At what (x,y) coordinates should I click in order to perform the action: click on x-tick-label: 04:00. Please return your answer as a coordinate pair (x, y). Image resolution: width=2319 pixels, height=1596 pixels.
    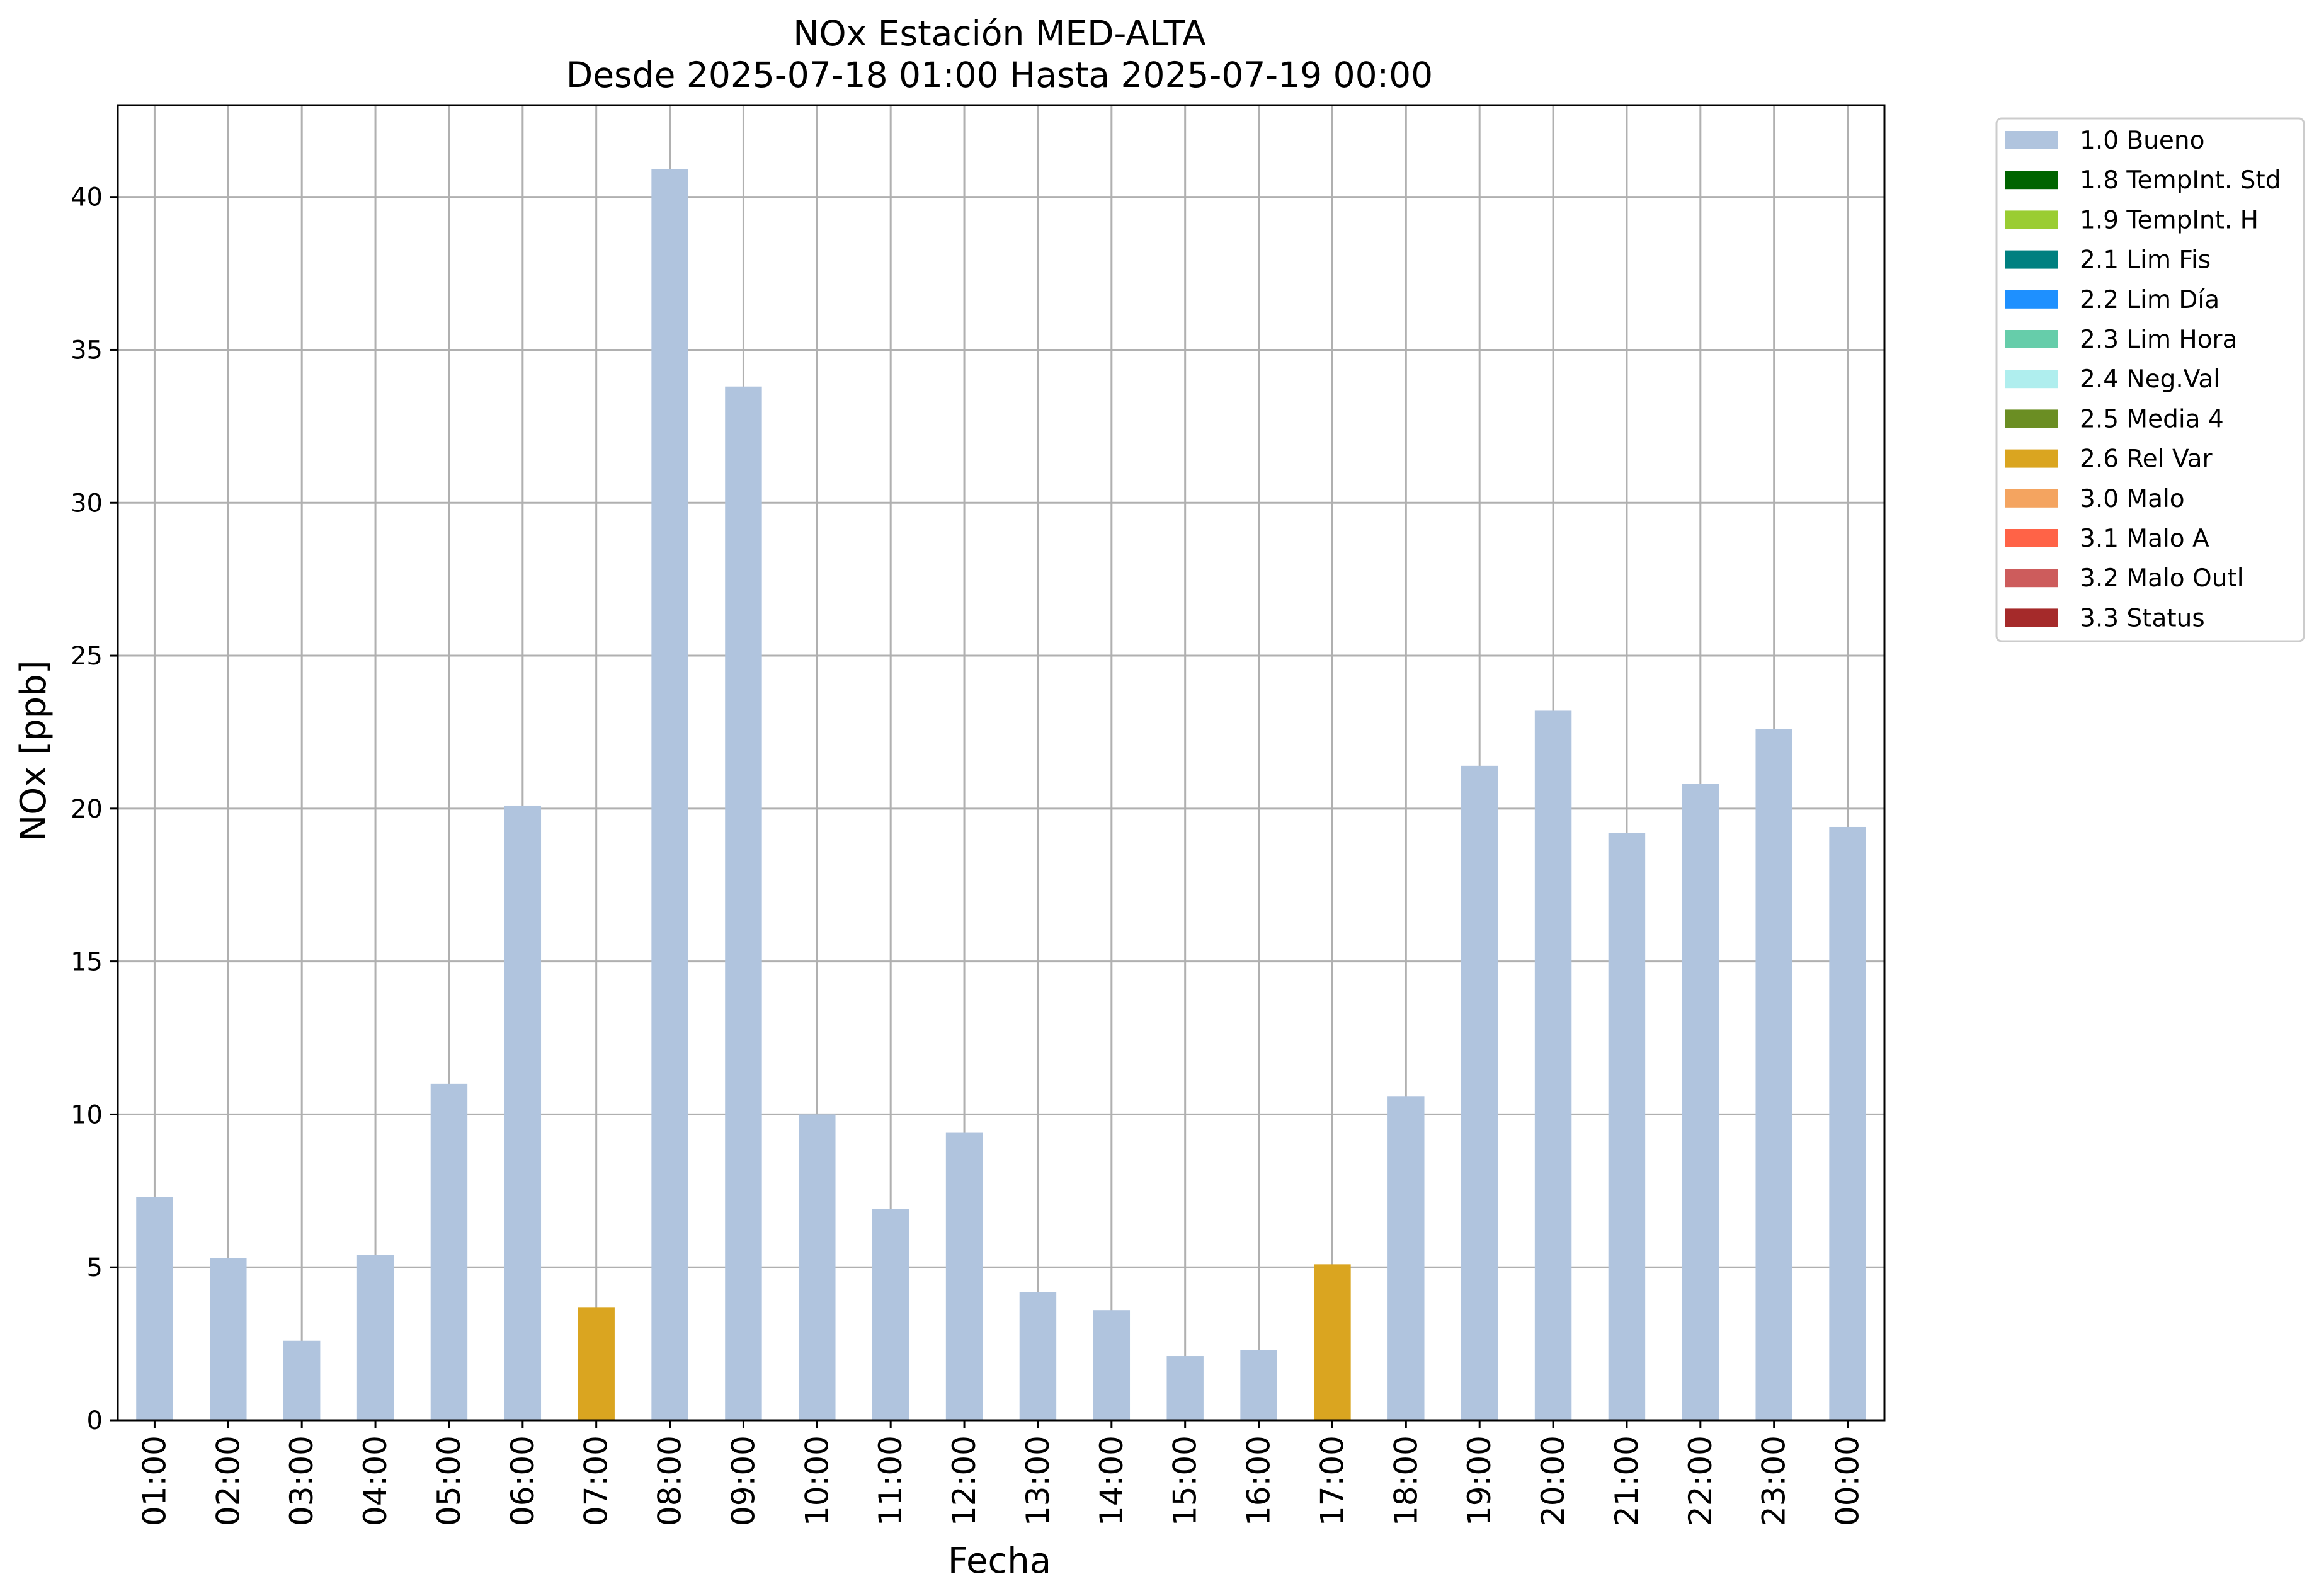
    Looking at the image, I should click on (375, 1480).